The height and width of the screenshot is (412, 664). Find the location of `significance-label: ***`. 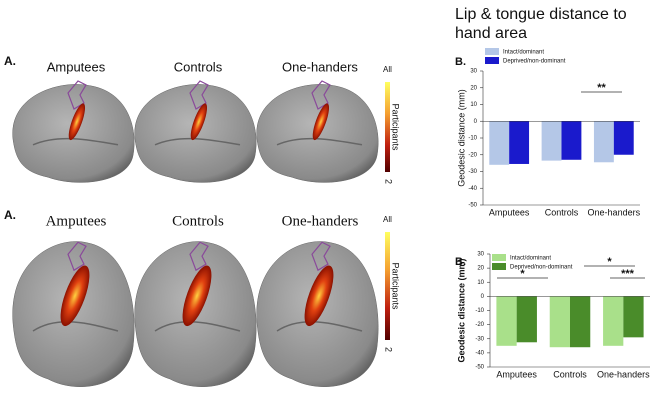

significance-label: *** is located at coordinates (628, 274).